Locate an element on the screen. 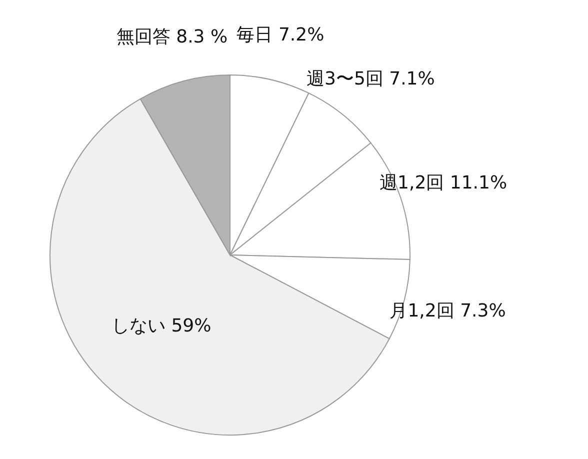 The width and height of the screenshot is (588, 459). slice-label: しない 59% is located at coordinates (161, 325).